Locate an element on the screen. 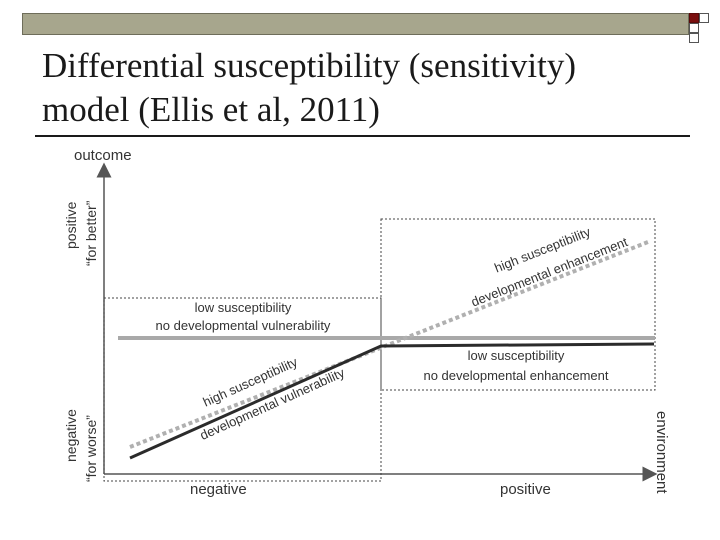  x-negative-label: negative is located at coordinates (218, 489).